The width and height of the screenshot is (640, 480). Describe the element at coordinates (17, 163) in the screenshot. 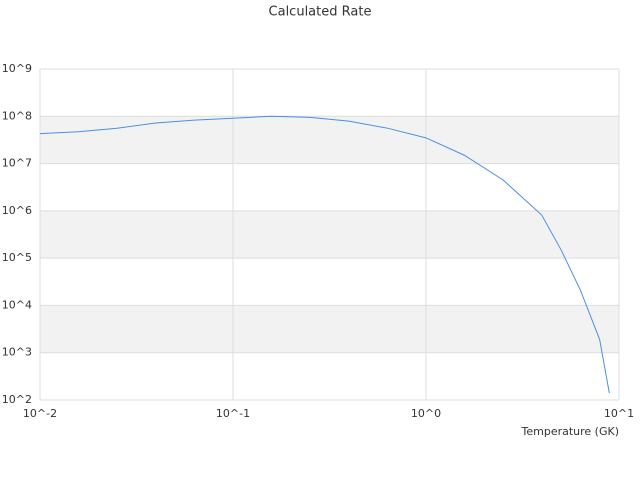

I see `y-tick-label: 10^7` at that location.